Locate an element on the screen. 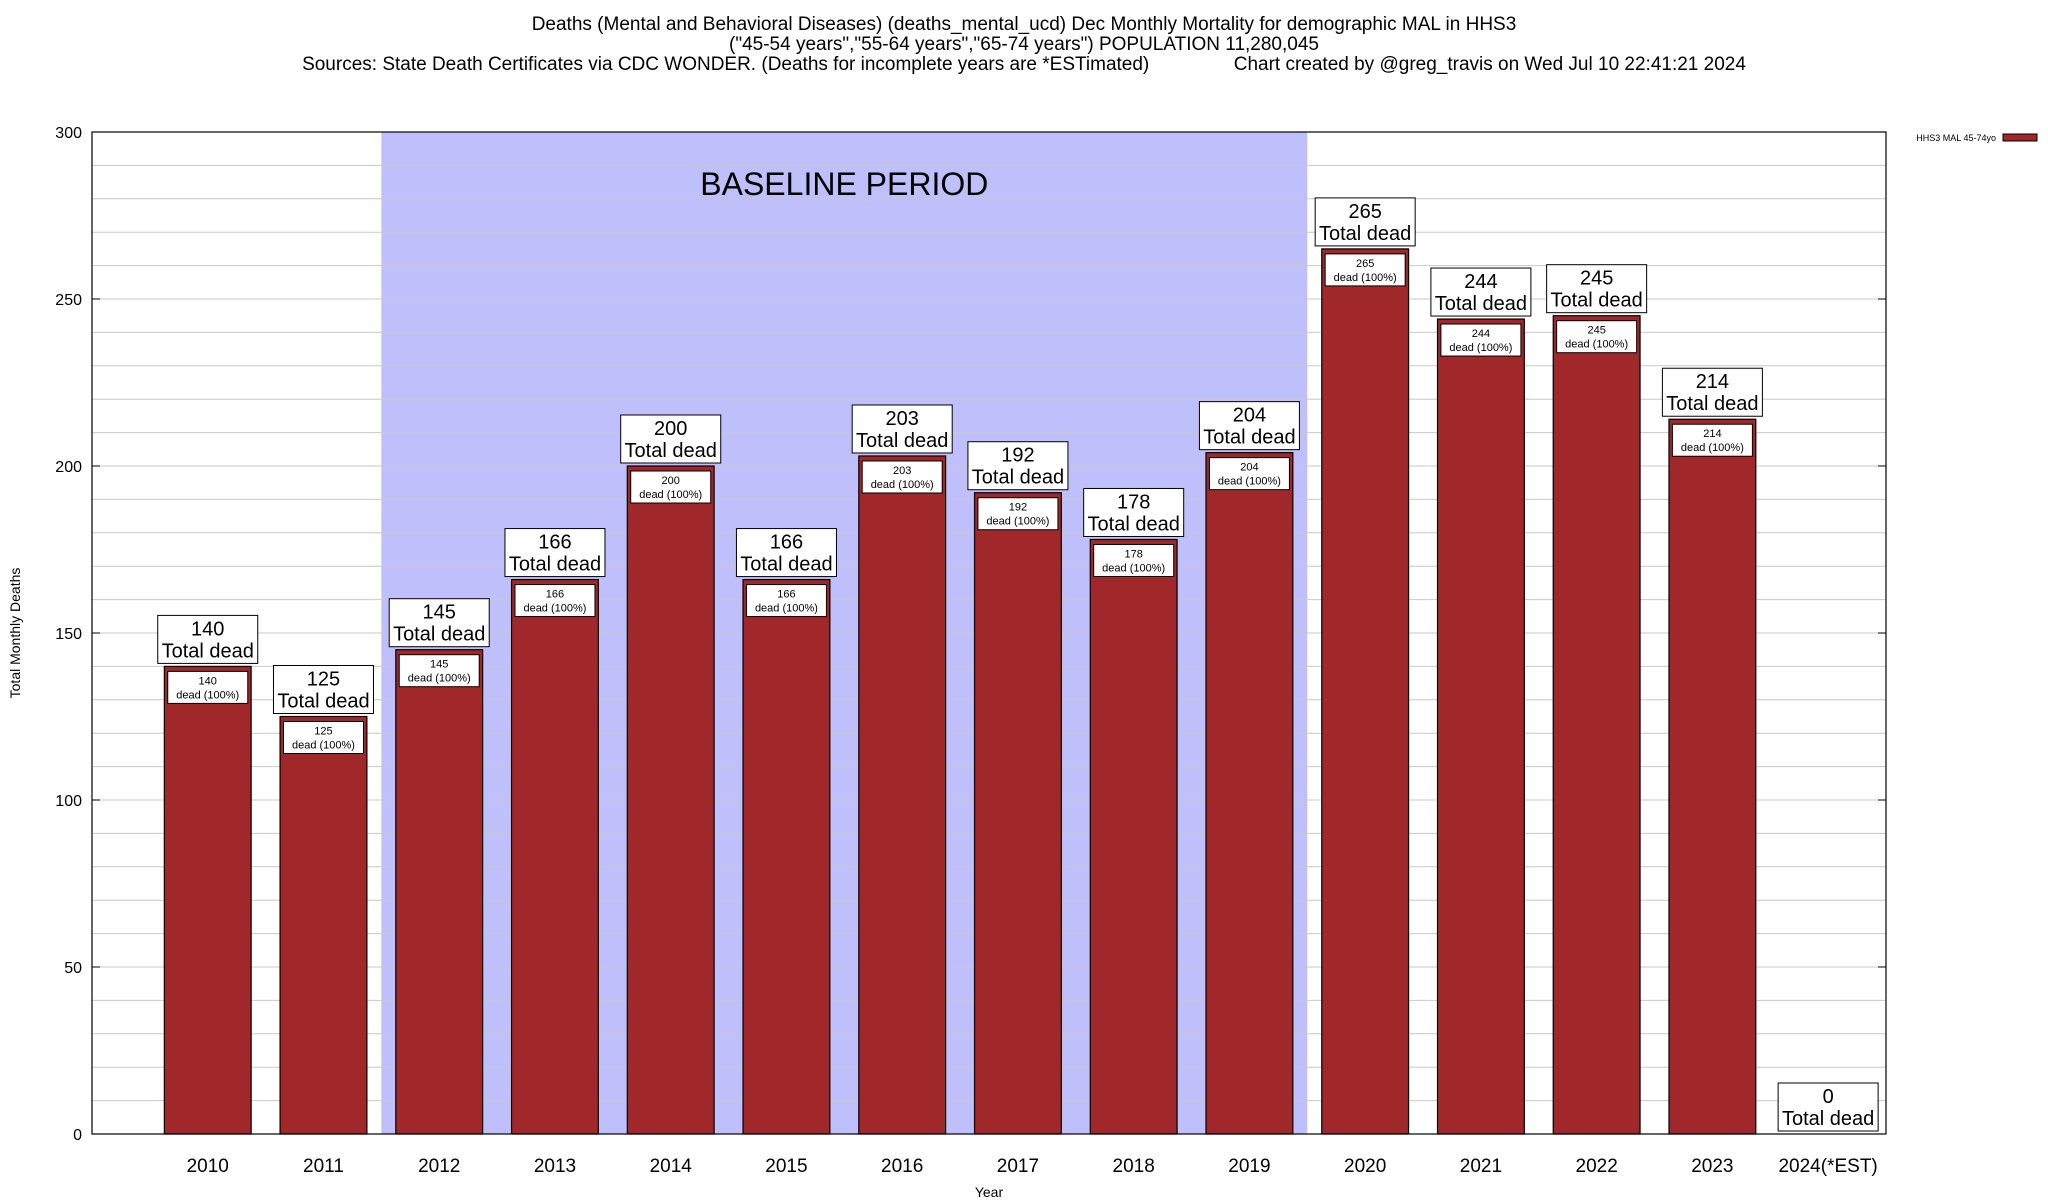 The height and width of the screenshot is (1200, 2048). bar-2011 is located at coordinates (323, 925).